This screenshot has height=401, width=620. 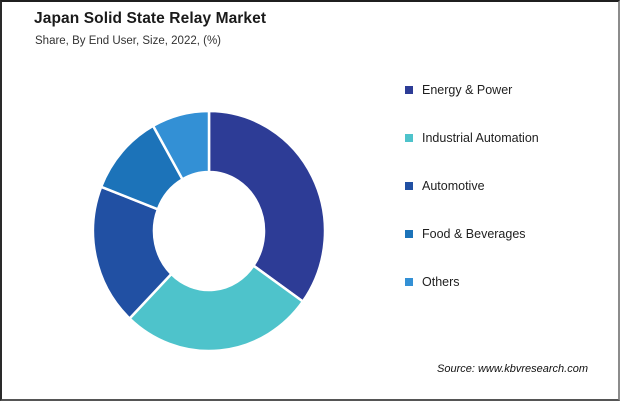 What do you see at coordinates (441, 282) in the screenshot?
I see `legend-label: Others` at bounding box center [441, 282].